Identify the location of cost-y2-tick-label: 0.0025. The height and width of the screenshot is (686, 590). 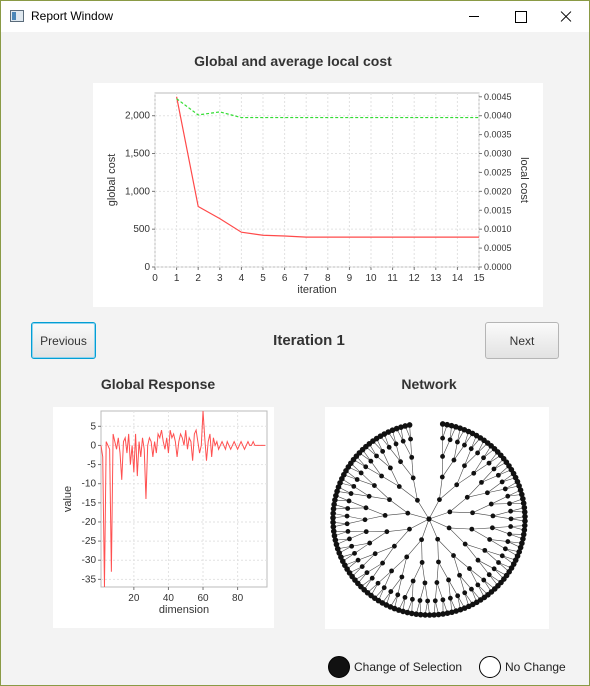
(498, 172).